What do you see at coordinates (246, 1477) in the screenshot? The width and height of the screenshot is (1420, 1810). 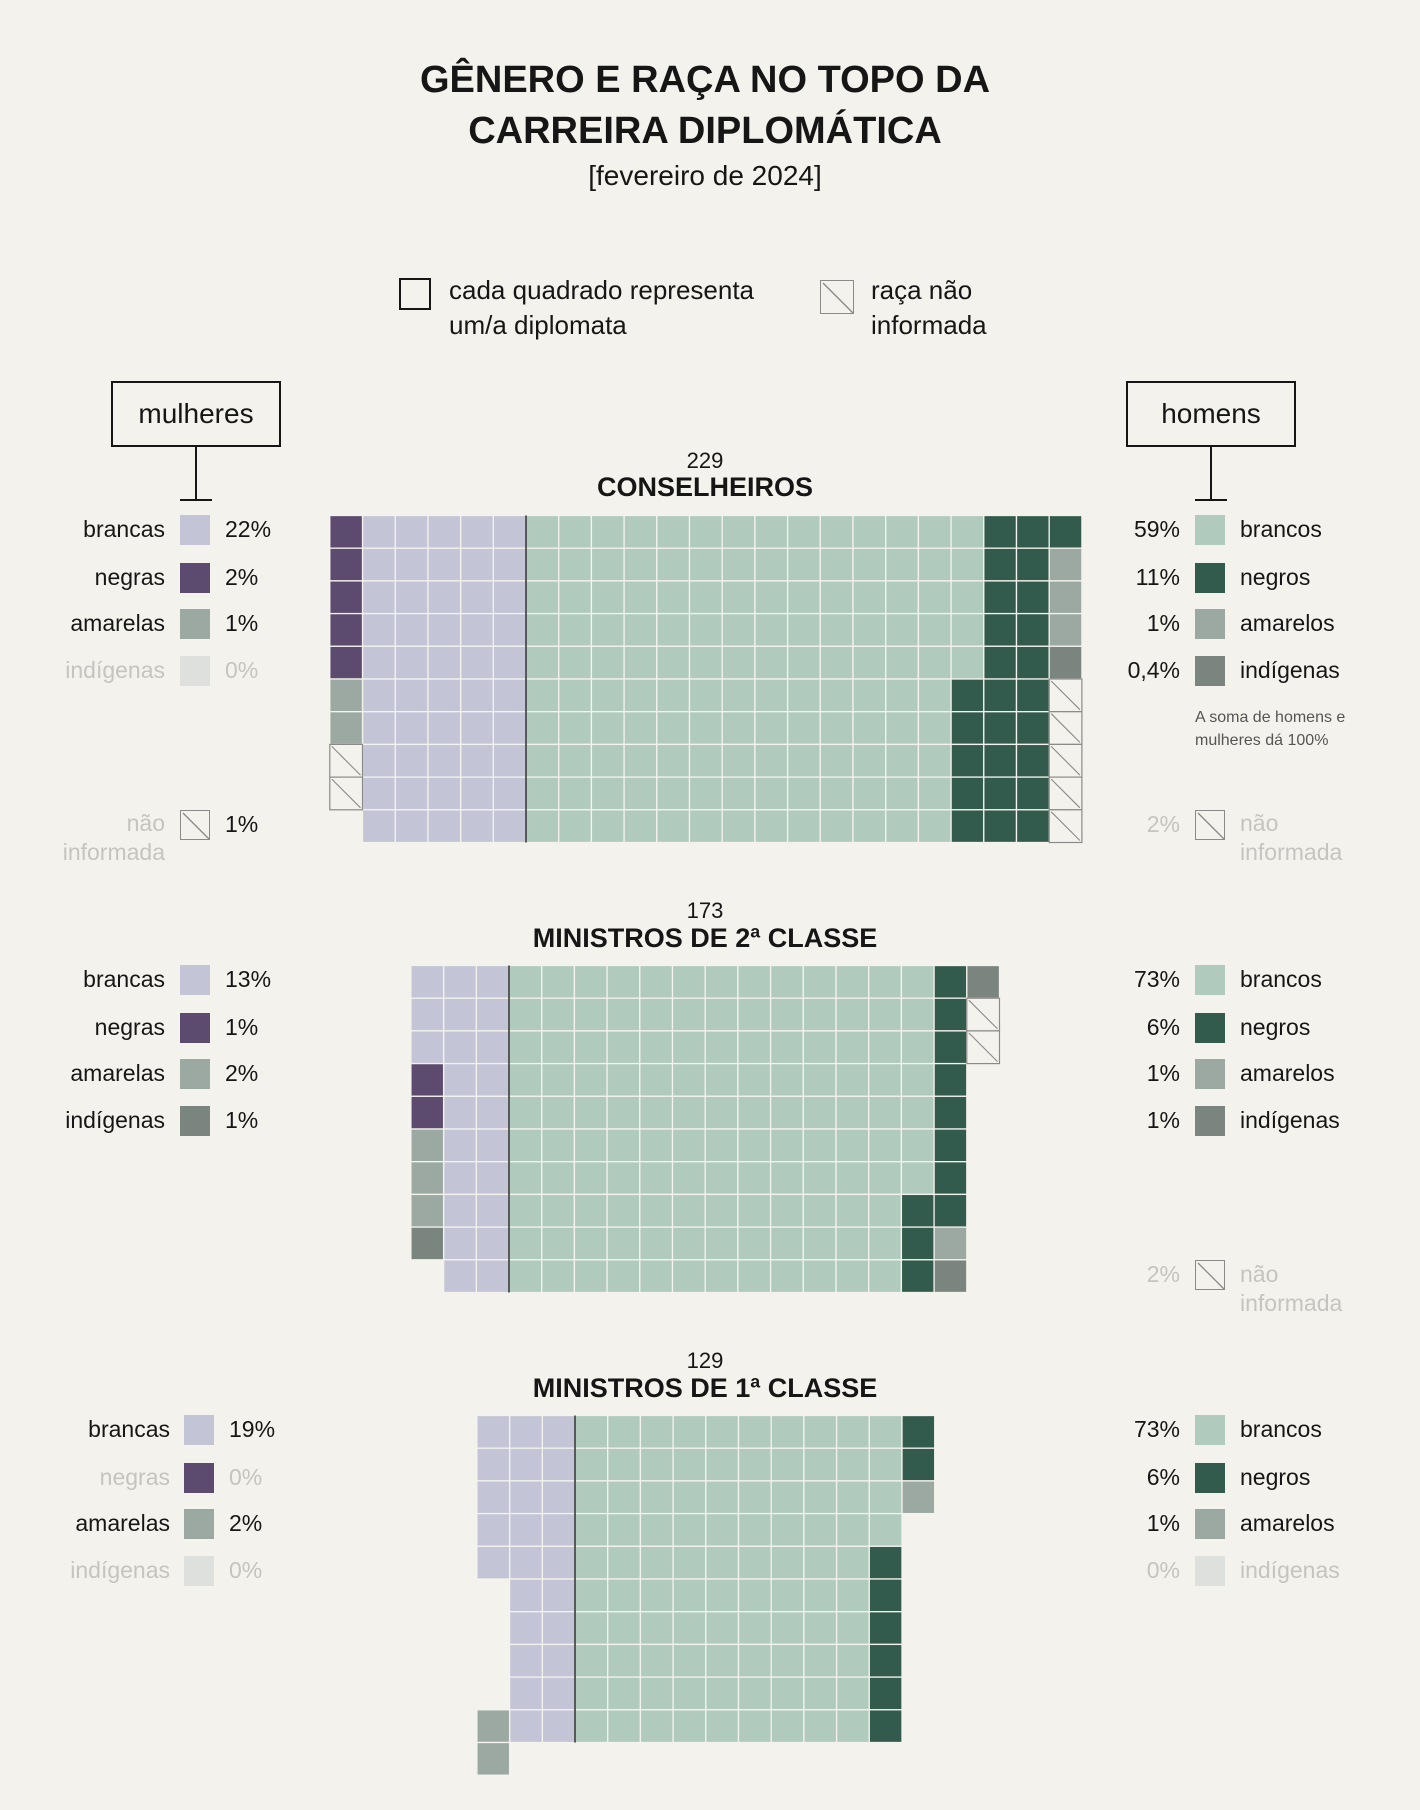 I see `s3-women-value-black: 0%` at bounding box center [246, 1477].